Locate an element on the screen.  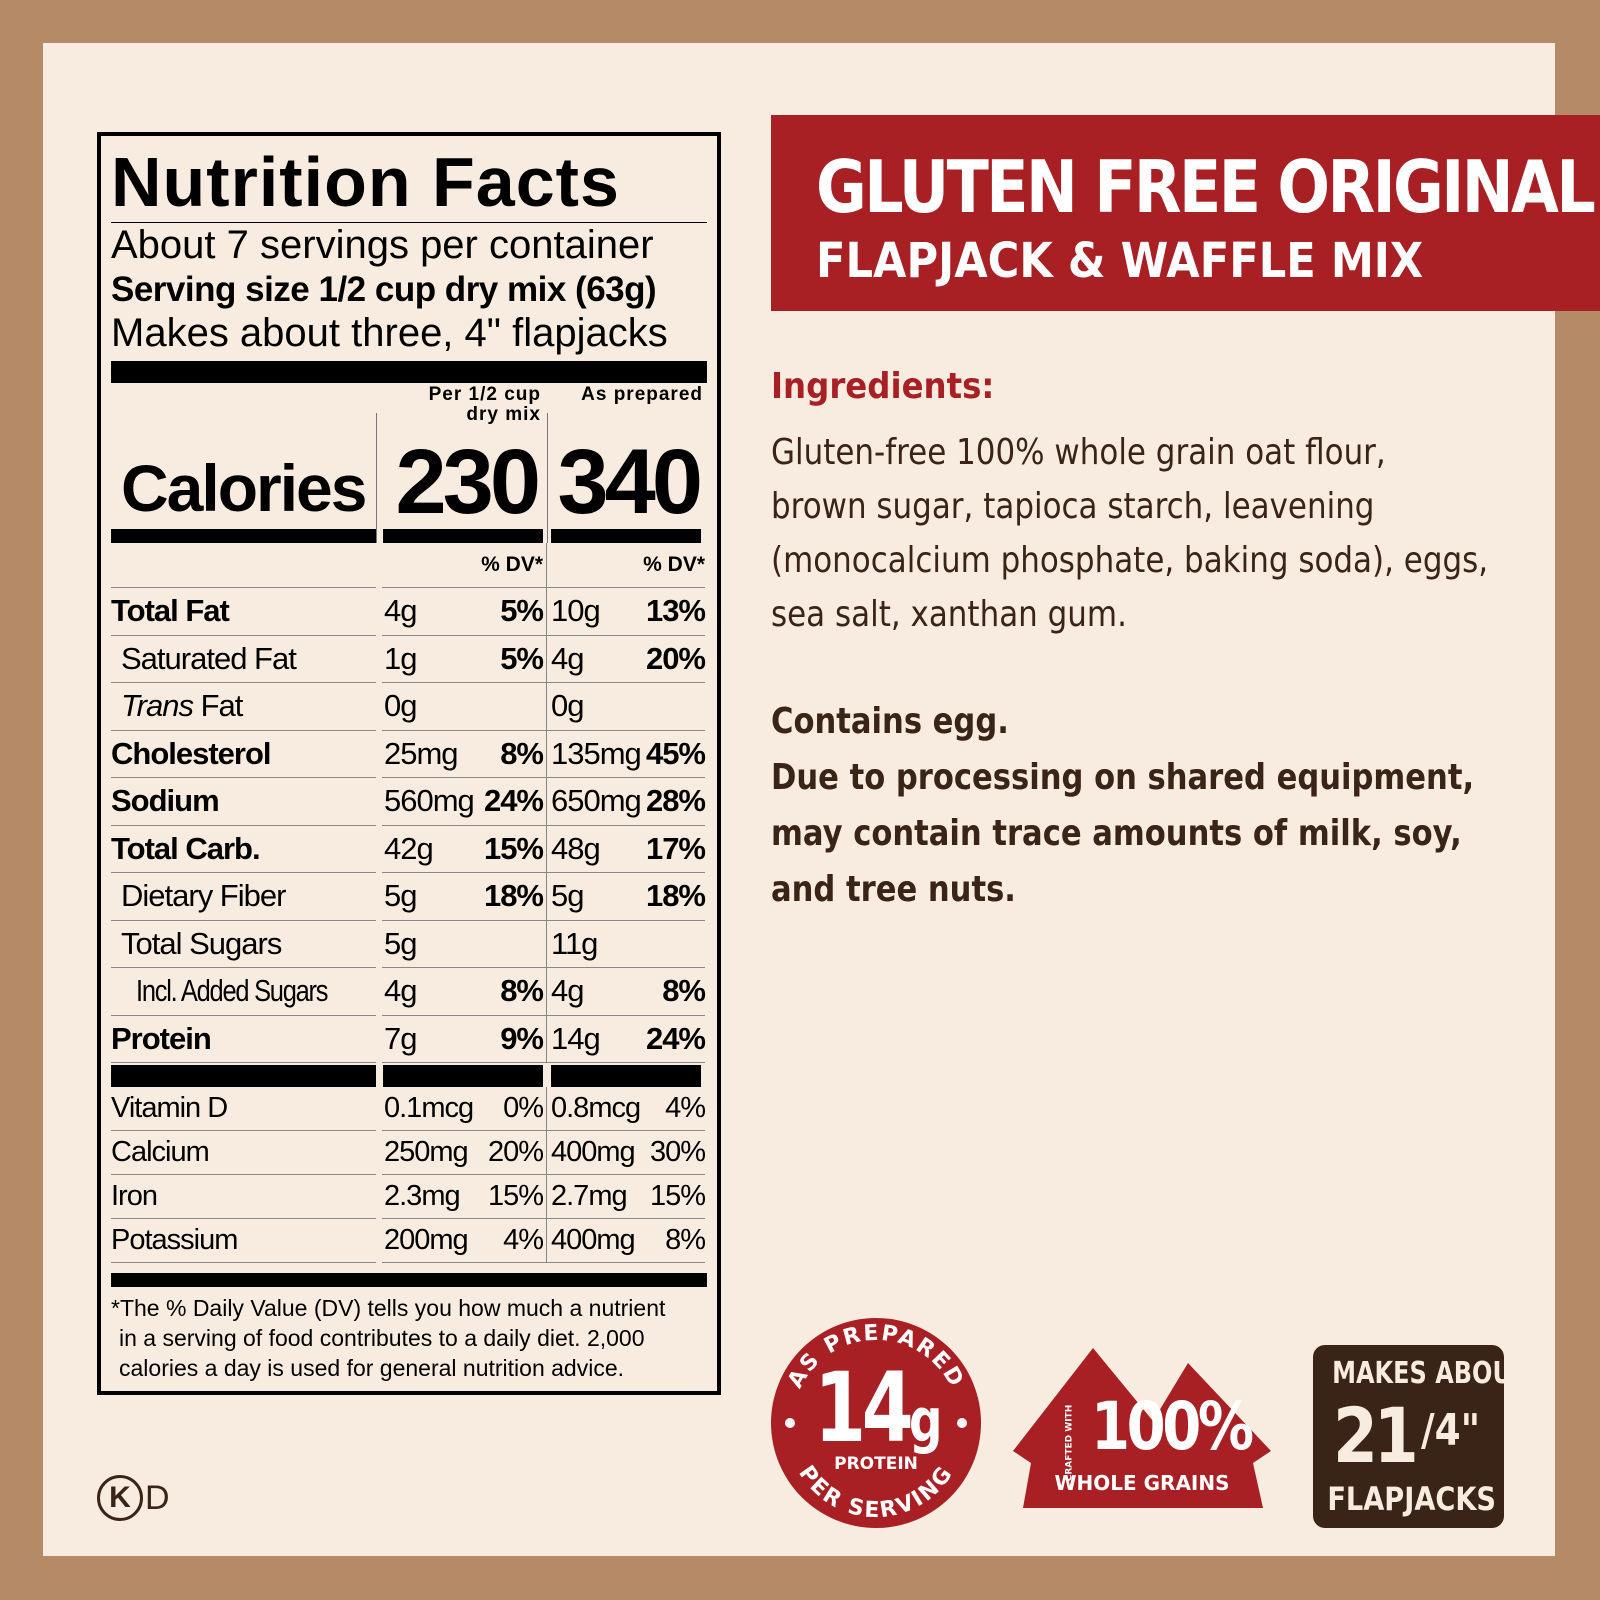
dv-prepared: 4% is located at coordinates (685, 1108).